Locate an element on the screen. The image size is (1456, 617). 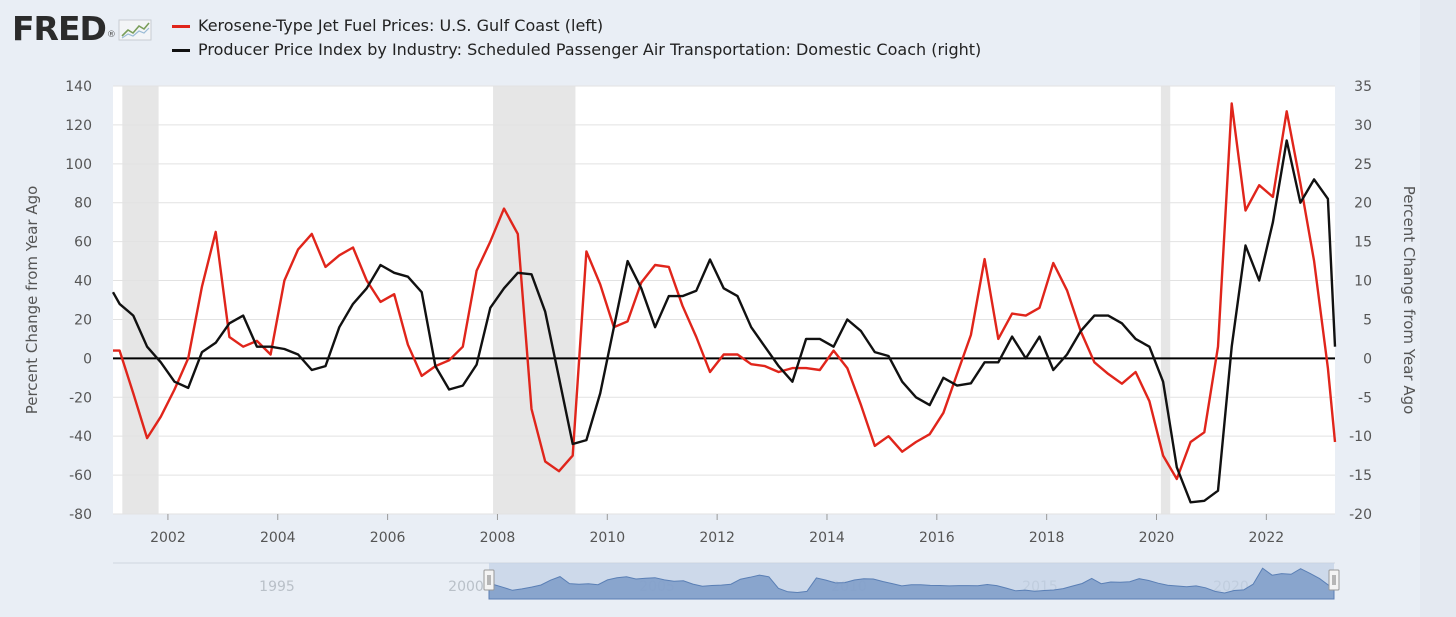
x-tick-label: 2008 is located at coordinates (498, 538).